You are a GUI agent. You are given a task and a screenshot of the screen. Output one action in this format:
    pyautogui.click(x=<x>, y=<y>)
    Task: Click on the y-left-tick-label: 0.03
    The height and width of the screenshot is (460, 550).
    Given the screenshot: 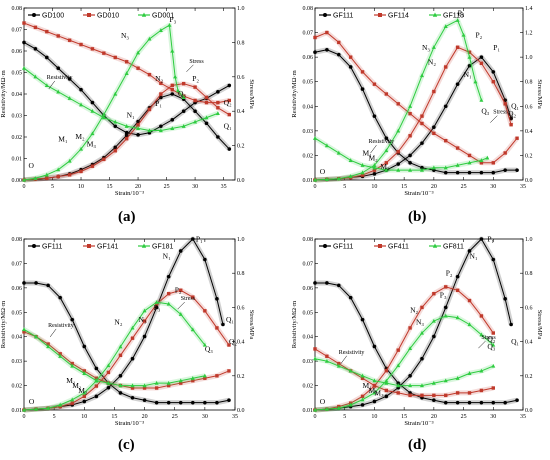 What is the action you would take?
    pyautogui.click(x=17, y=117)
    